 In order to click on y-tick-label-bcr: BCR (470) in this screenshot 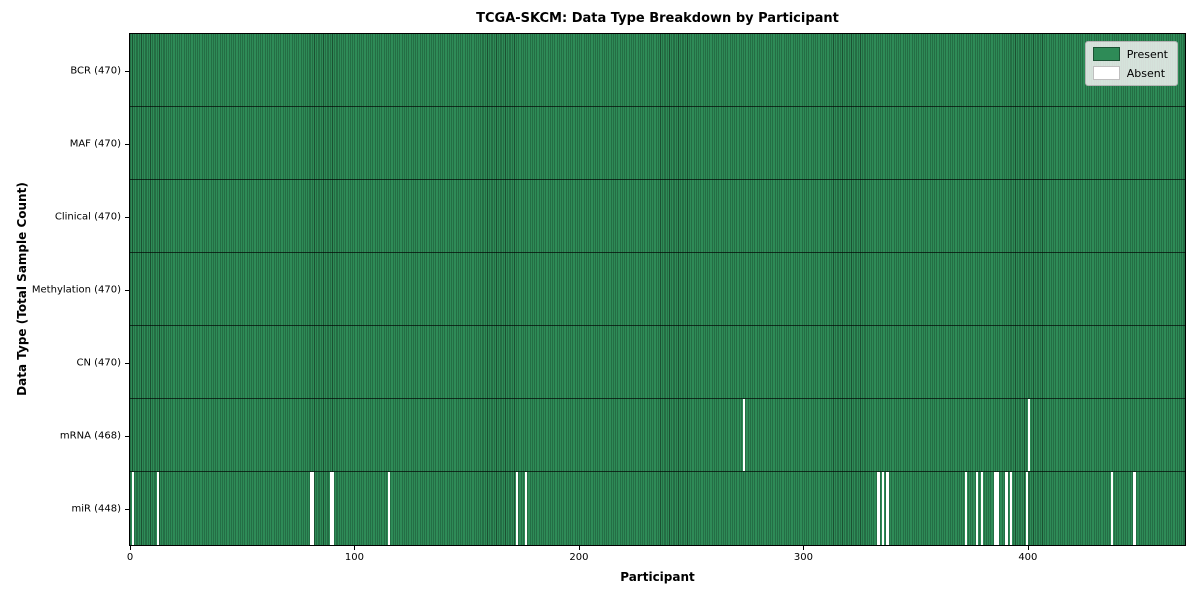, I will do `click(95, 70)`.